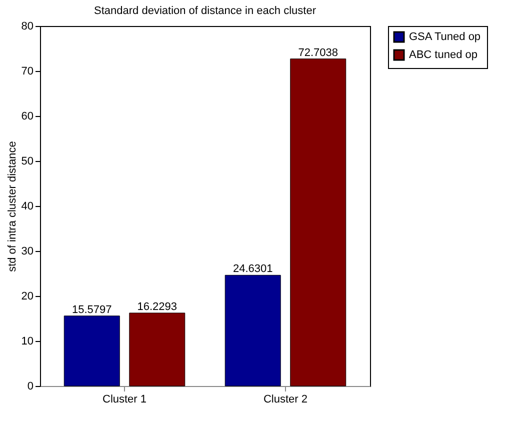 This screenshot has width=515, height=434. I want to click on x-tick-label: Cluster 2, so click(285, 400).